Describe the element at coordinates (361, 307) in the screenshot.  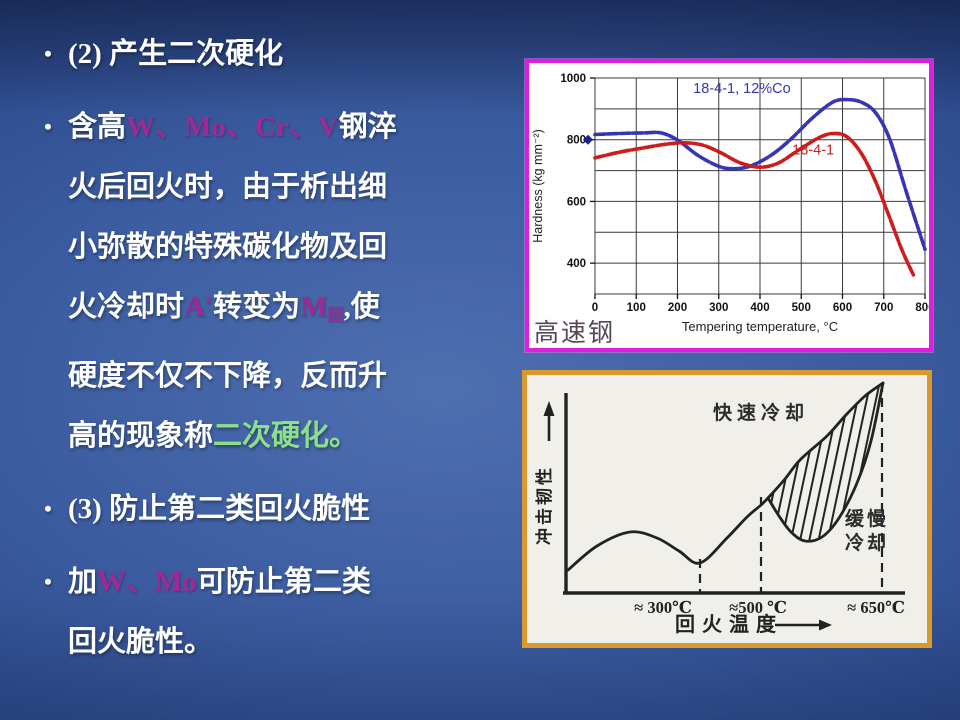
I see `text-segment: ,使` at that location.